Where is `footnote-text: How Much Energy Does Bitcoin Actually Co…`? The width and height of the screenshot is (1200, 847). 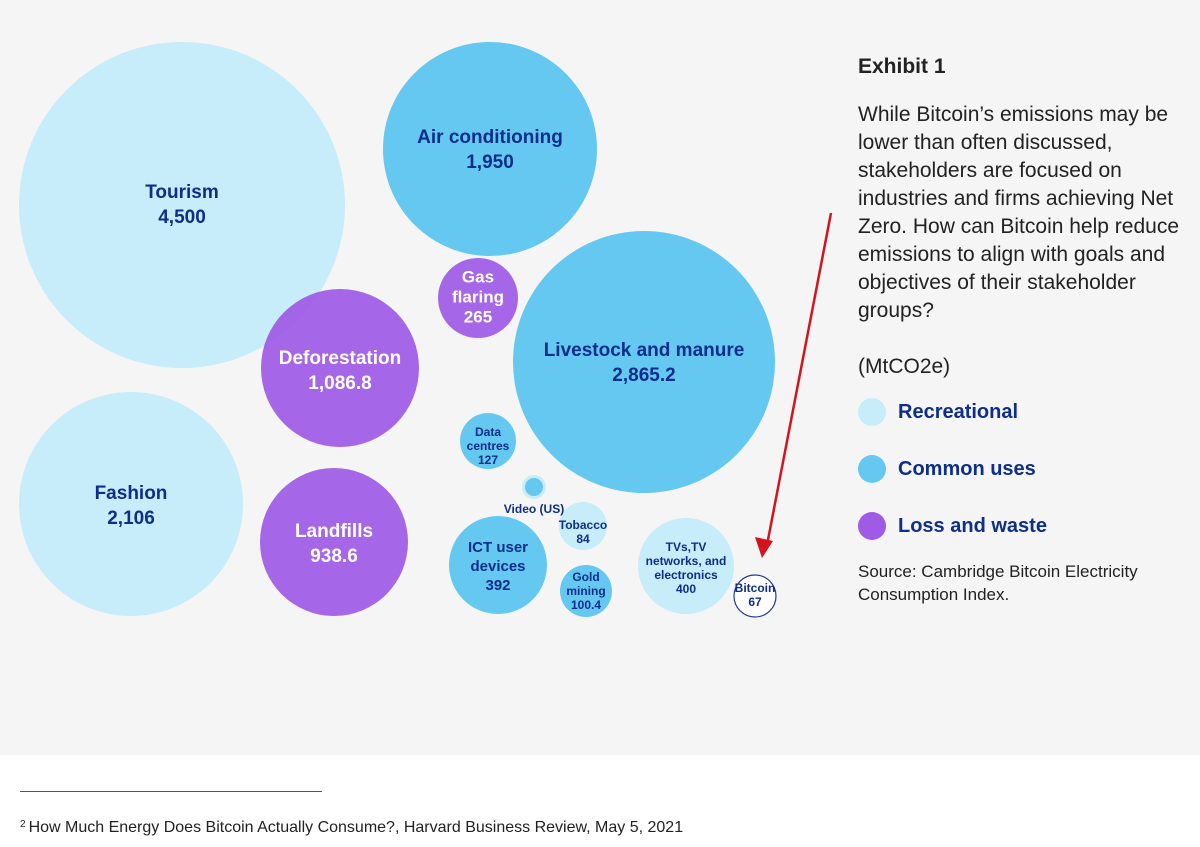 footnote-text: How Much Energy Does Bitcoin Actually Co… is located at coordinates (356, 827).